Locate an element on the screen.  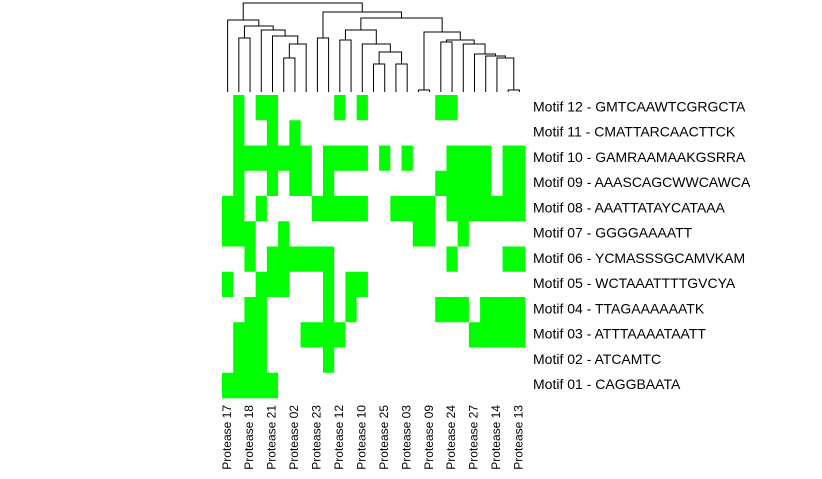
row-label: Motif 10 - GAMRAAMAAKGSRRA is located at coordinates (639, 157).